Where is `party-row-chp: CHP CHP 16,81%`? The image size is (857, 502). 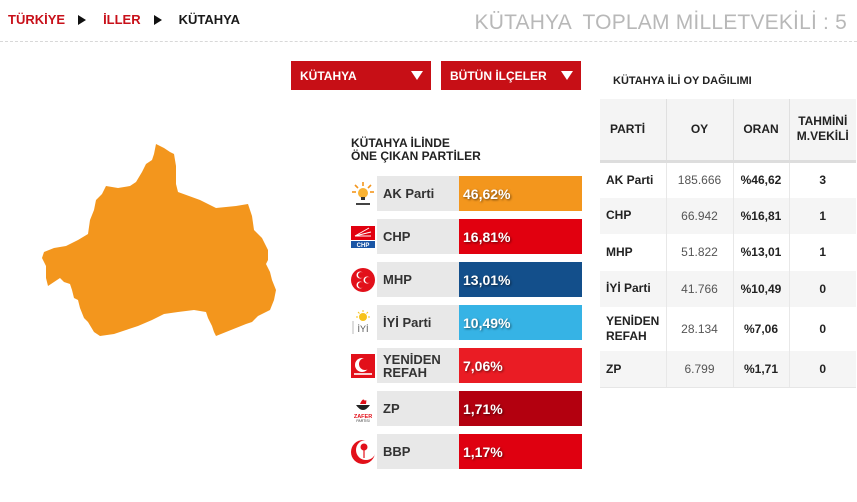 party-row-chp: CHP CHP 16,81% is located at coordinates (465, 236).